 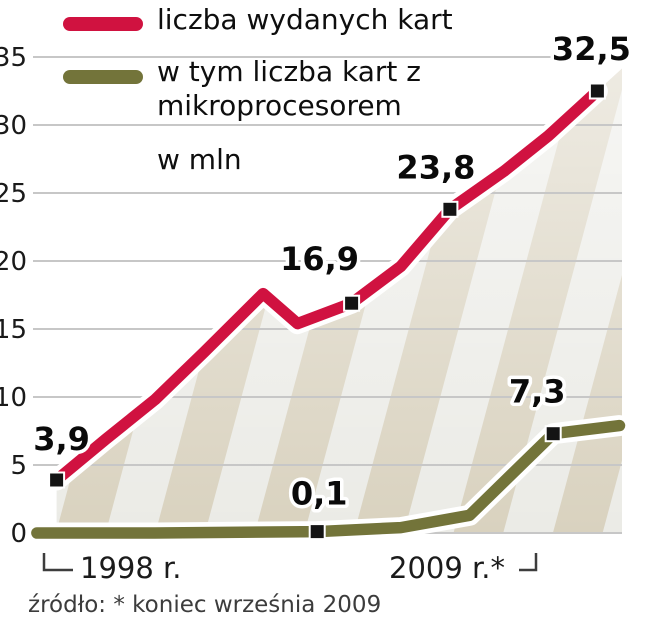 What do you see at coordinates (13, 126) in the screenshot?
I see `y-tick-label-30: 30` at bounding box center [13, 126].